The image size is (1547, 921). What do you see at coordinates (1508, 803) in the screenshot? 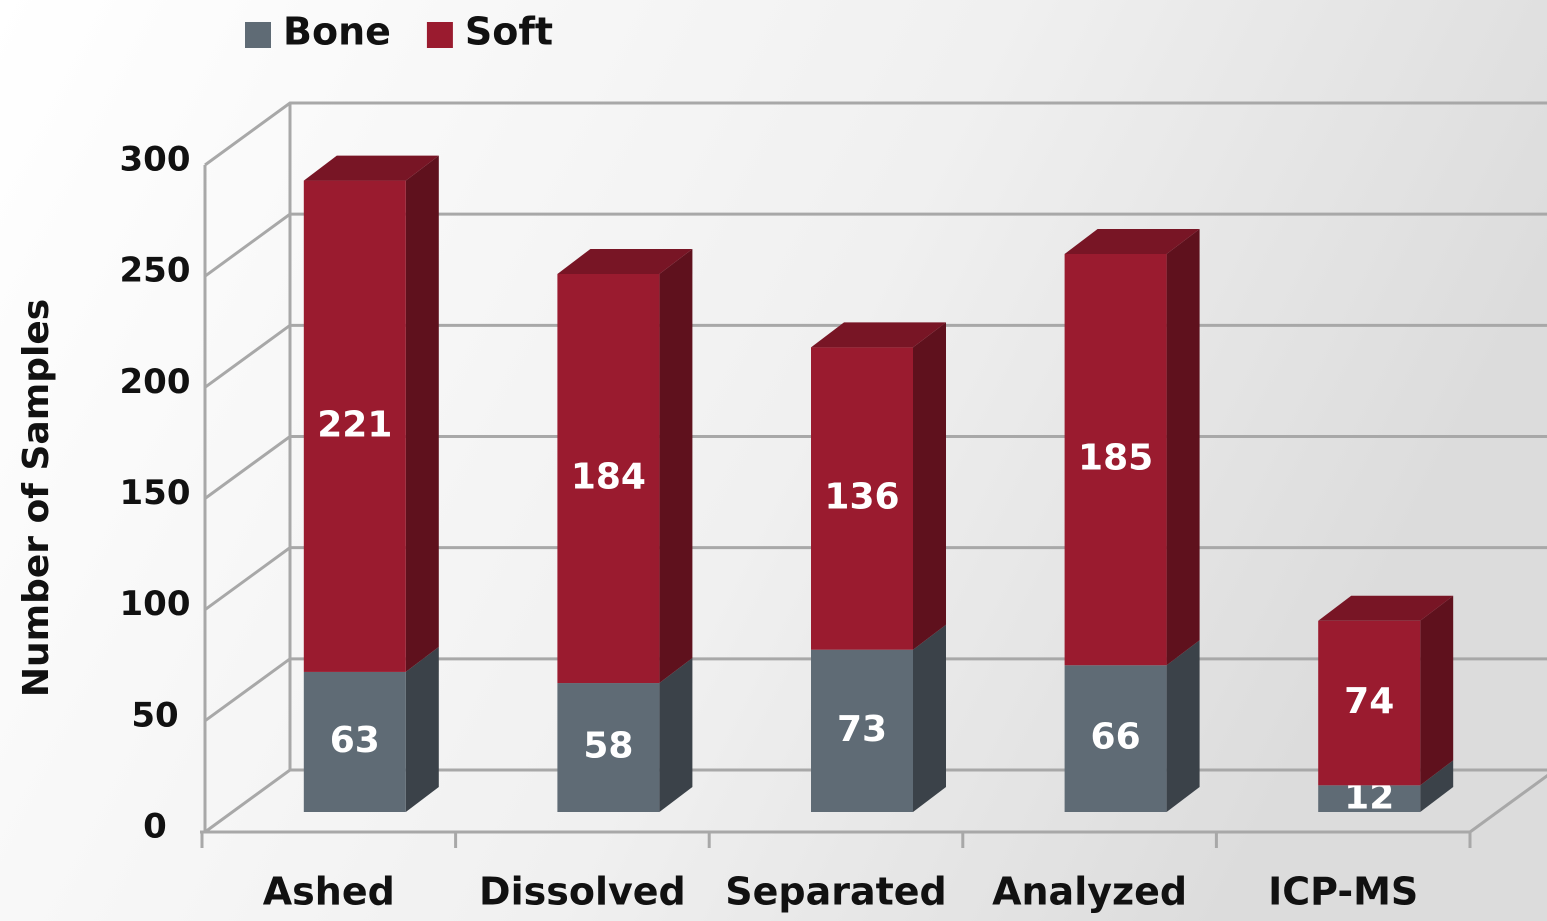
I see `floor-right` at bounding box center [1508, 803].